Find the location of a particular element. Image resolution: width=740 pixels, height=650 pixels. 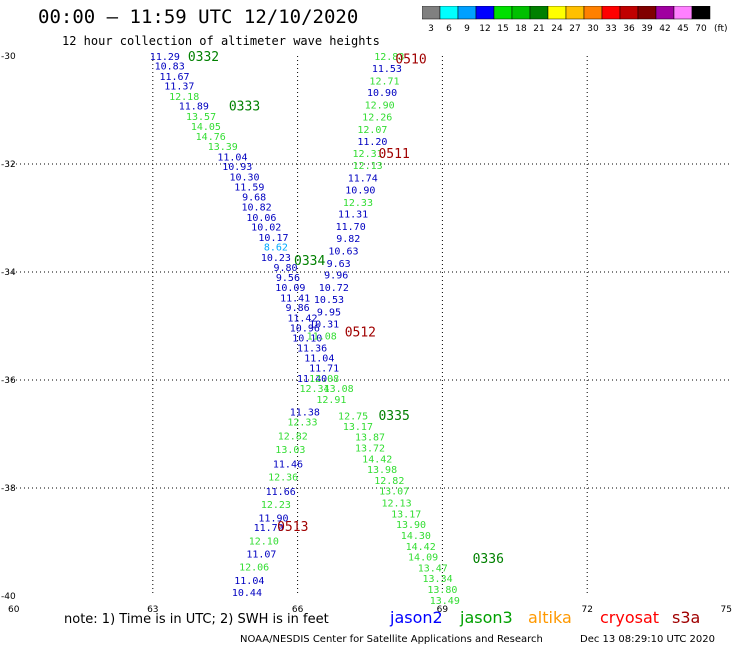

wave-height-reading: 13.08 is located at coordinates (339, 389).